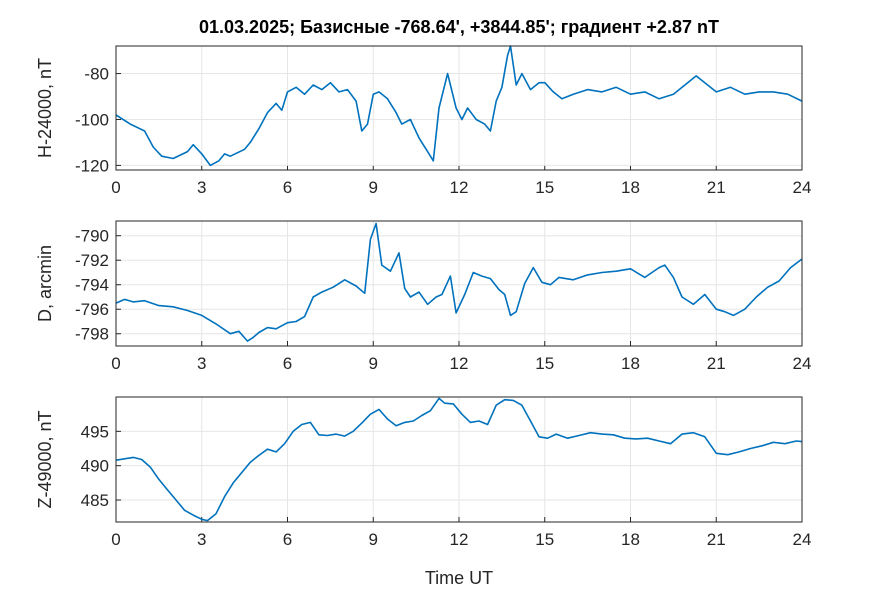  I want to click on panel-z-y-tick-label: 490, so click(95, 466).